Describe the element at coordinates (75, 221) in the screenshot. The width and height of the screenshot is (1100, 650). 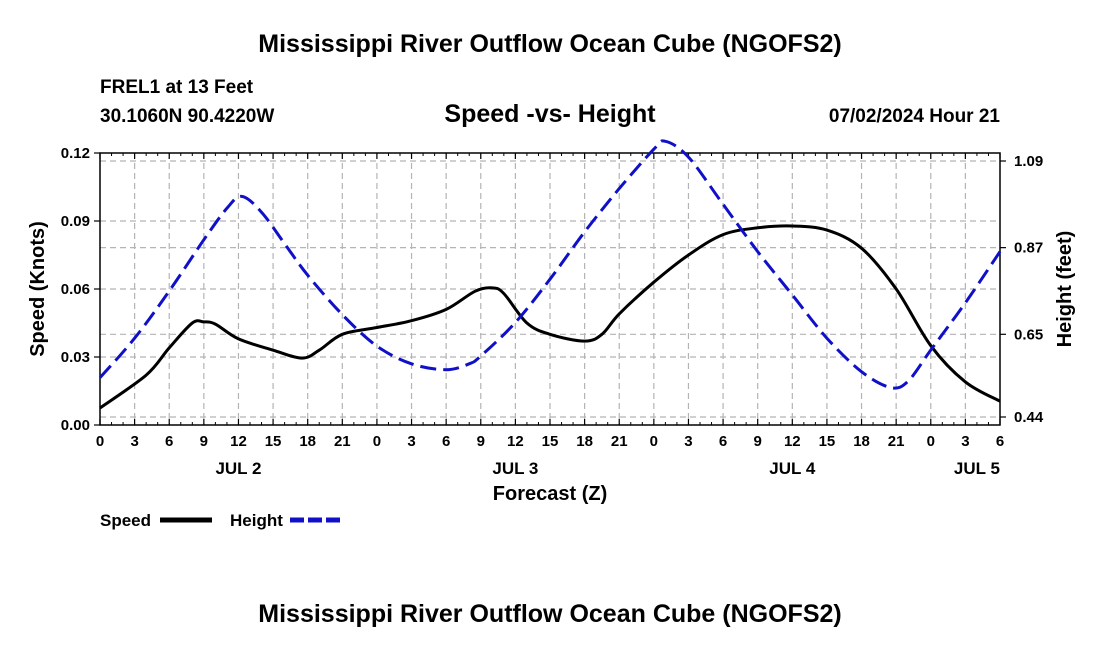
I see `y-tick-label: 0.09` at that location.